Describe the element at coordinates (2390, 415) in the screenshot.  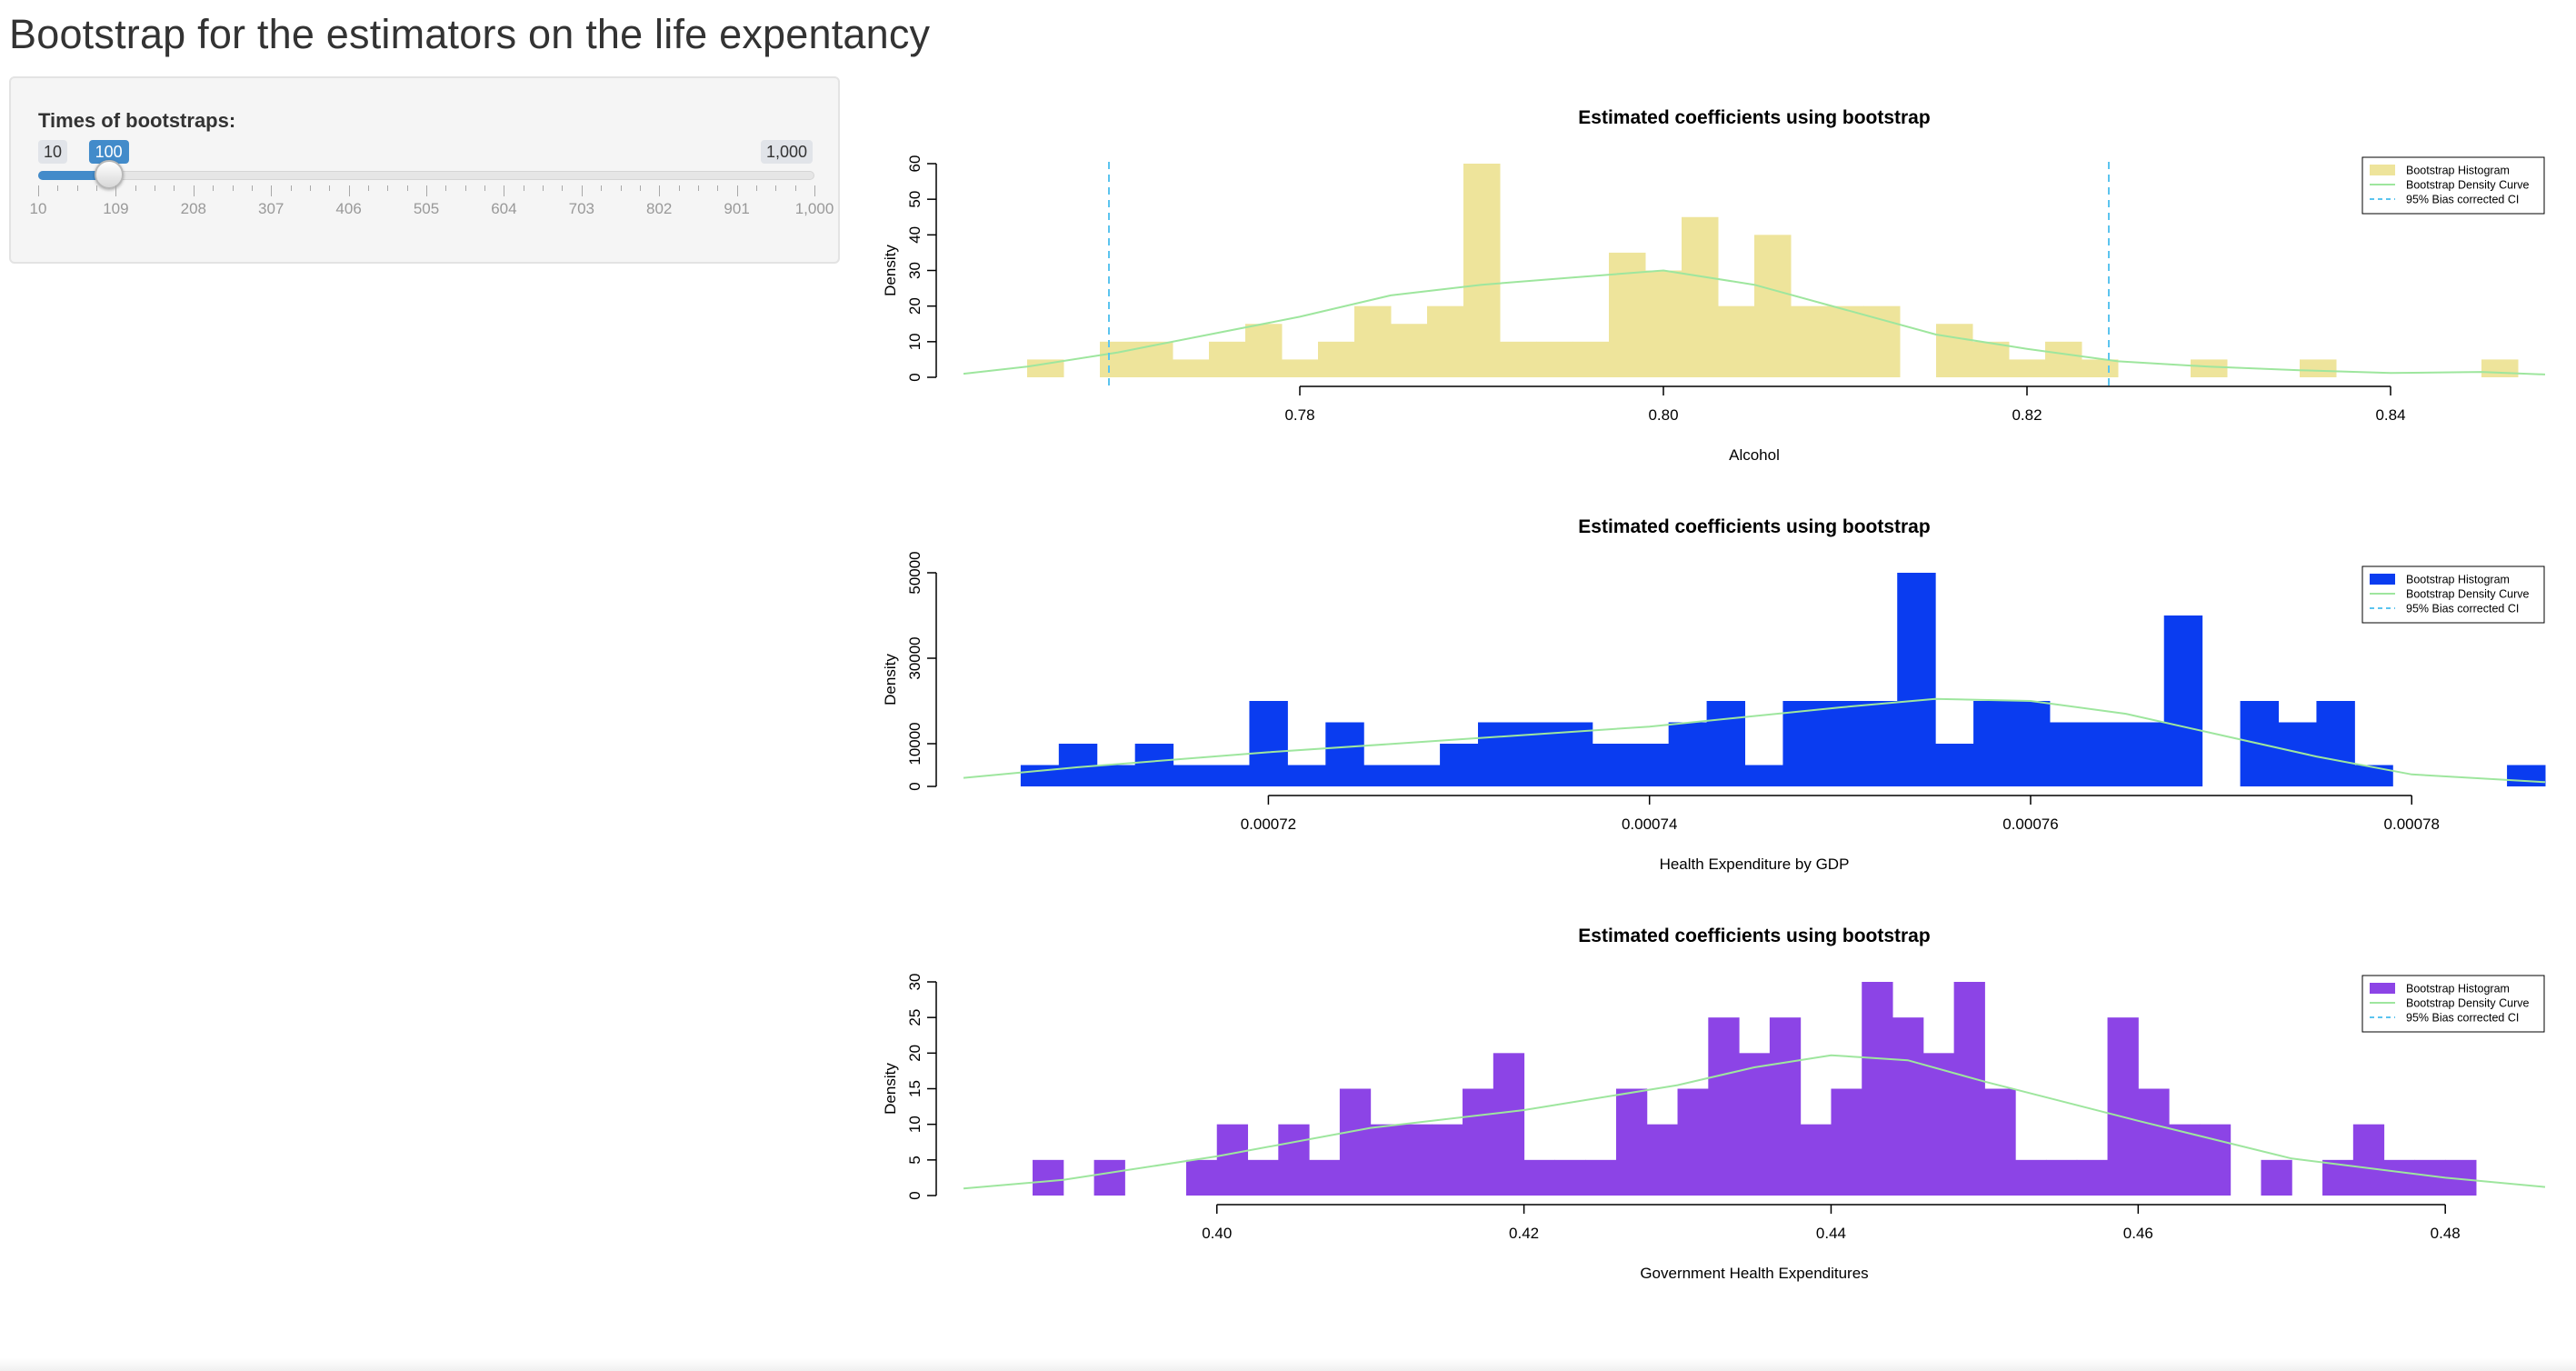
I see `x-tick-label: 0.84` at that location.